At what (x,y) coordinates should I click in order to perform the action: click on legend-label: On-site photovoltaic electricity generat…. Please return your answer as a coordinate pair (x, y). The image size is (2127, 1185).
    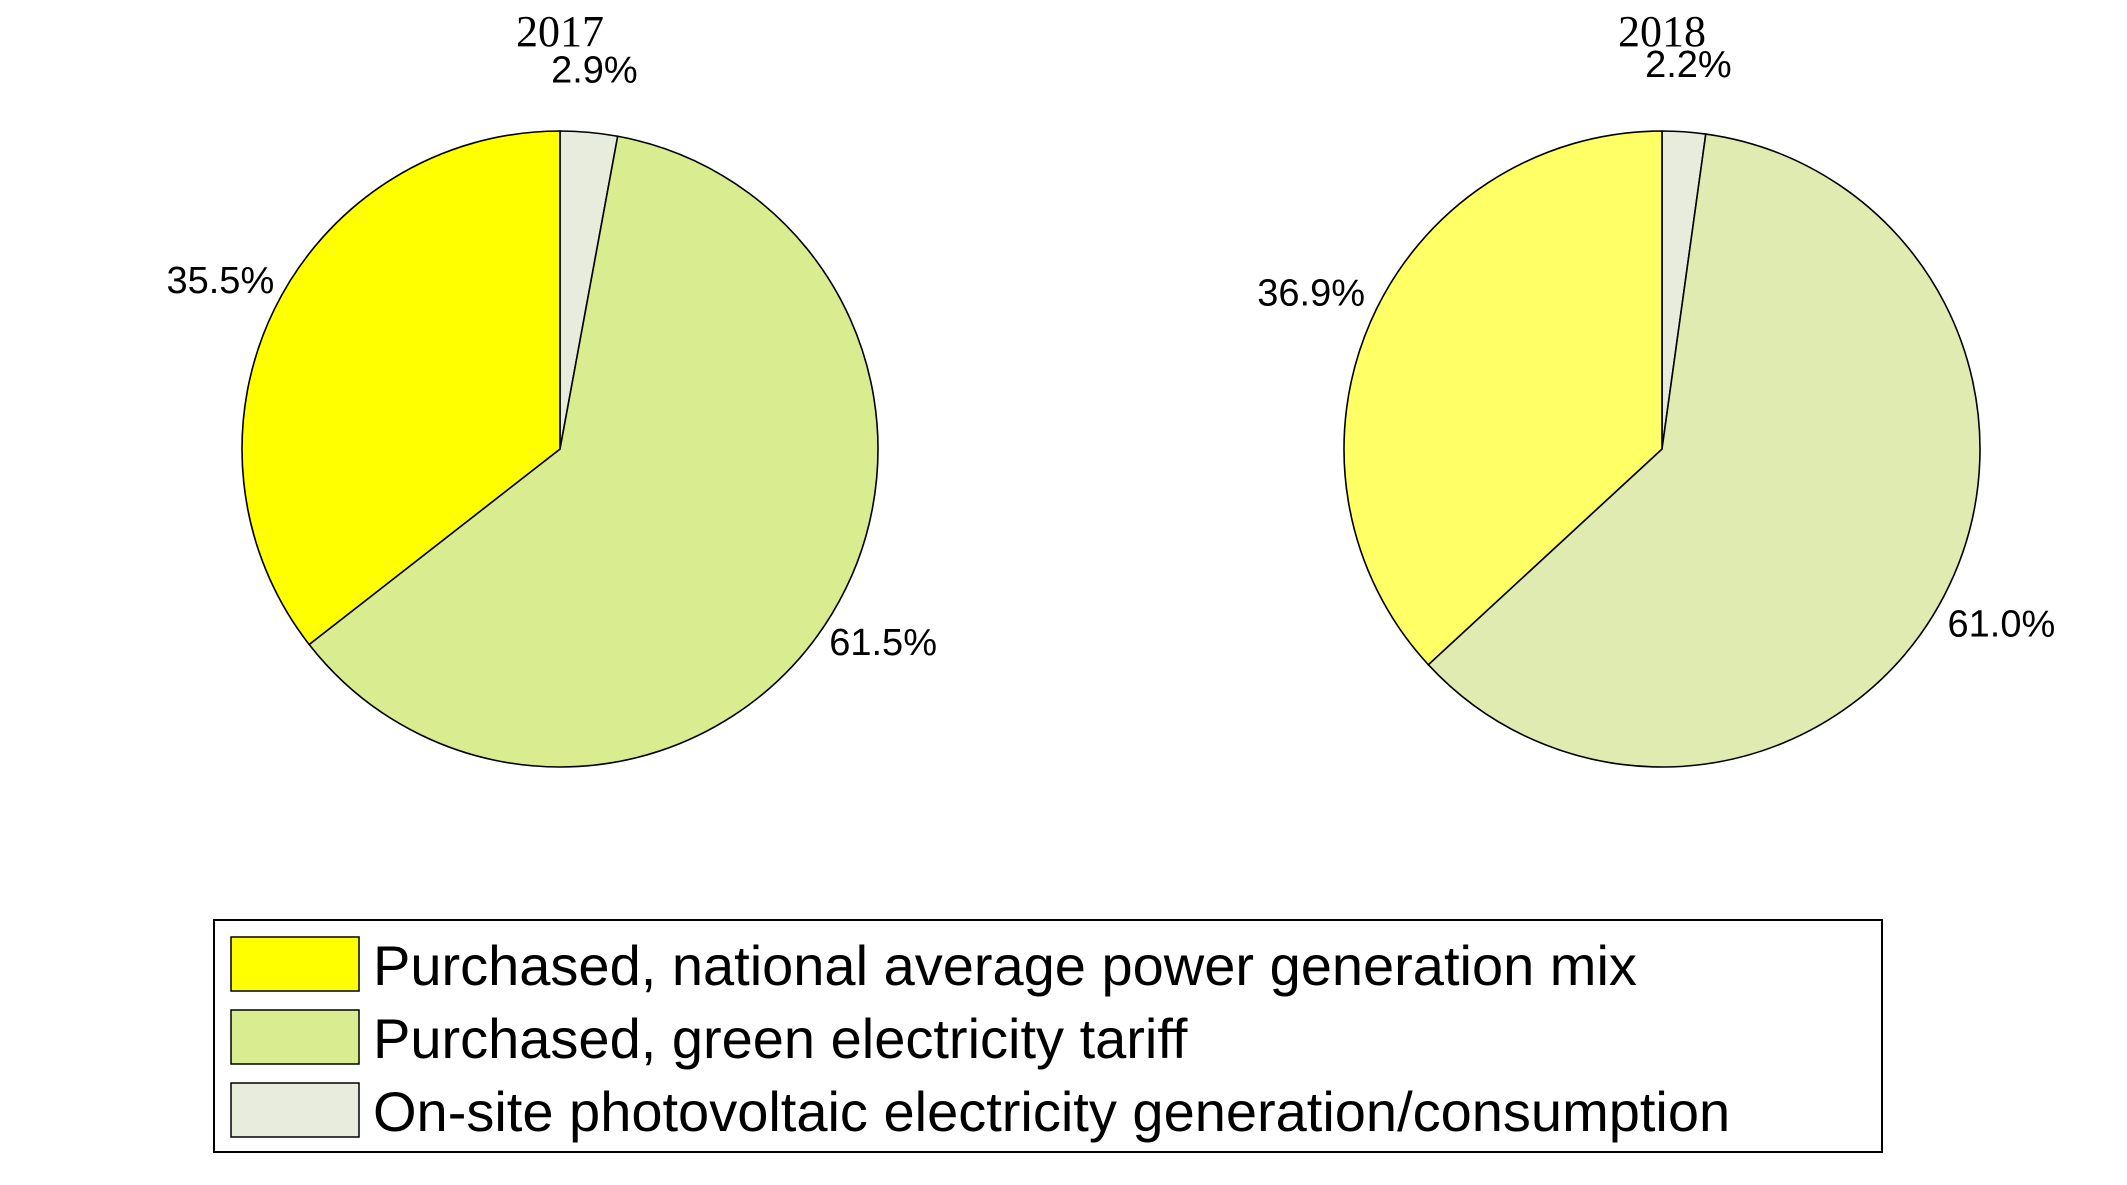
    Looking at the image, I should click on (1051, 1111).